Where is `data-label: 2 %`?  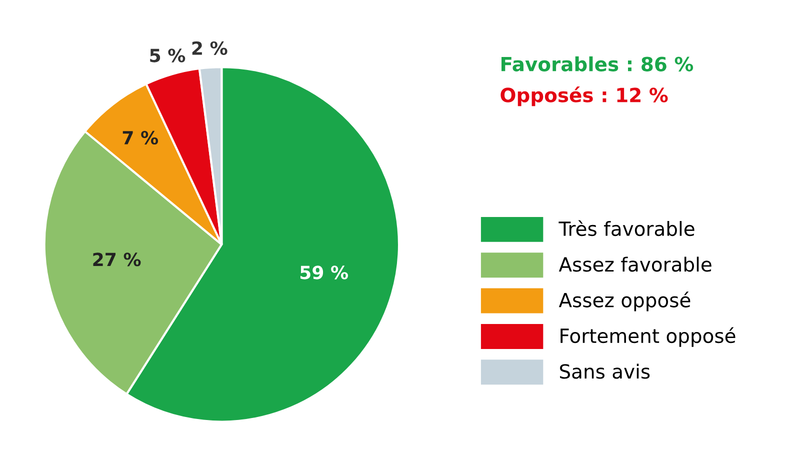
data-label: 2 % is located at coordinates (210, 48).